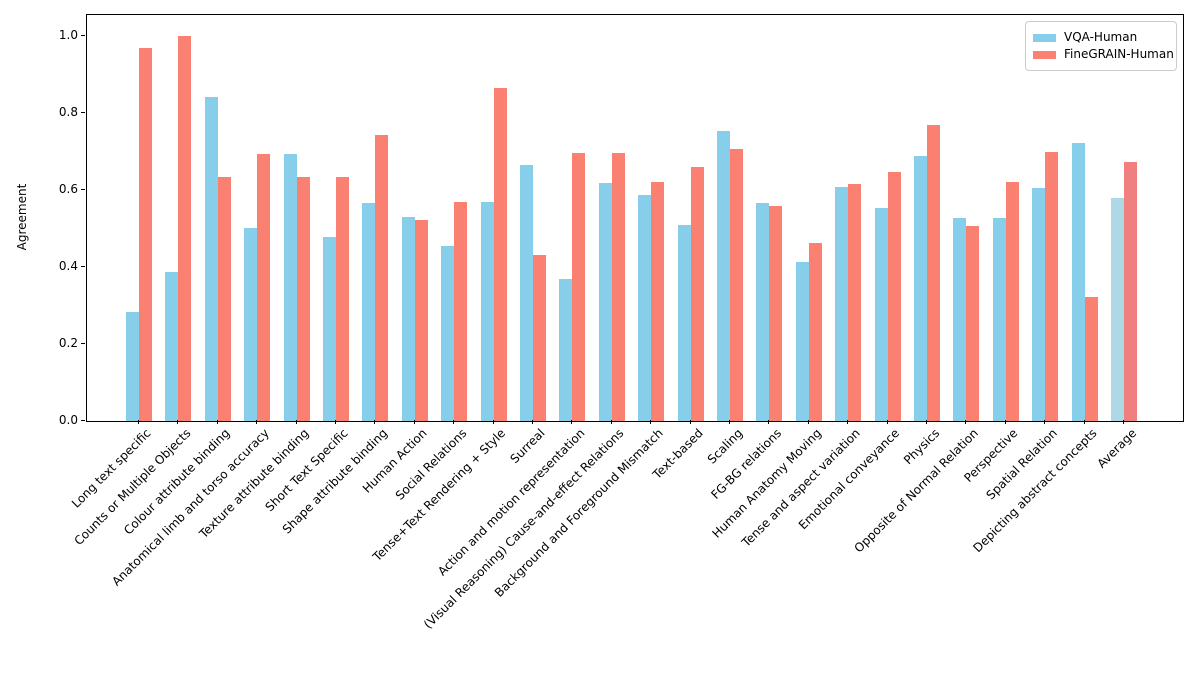  I want to click on bar-finegrain-human-anatomical-limb-and-torso-accuracy, so click(264, 287).